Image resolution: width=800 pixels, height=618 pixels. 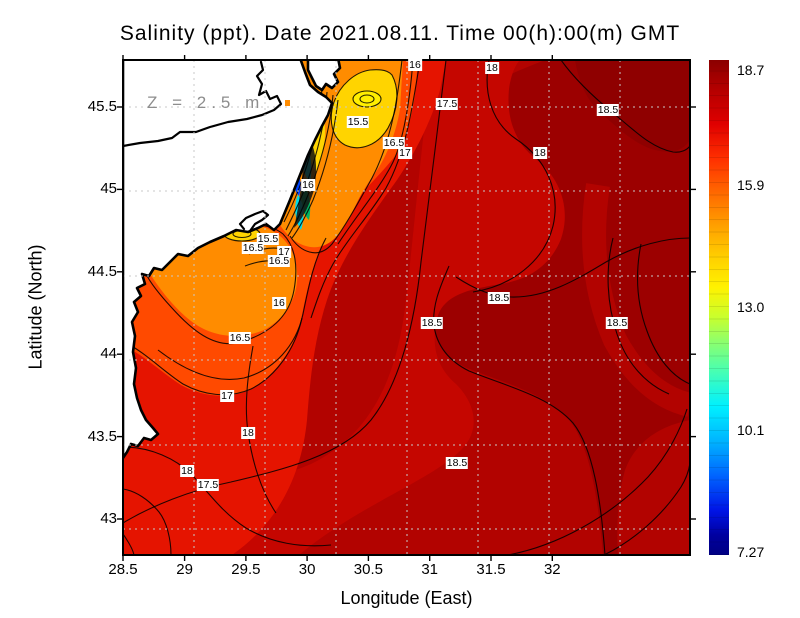 What do you see at coordinates (751, 70) in the screenshot?
I see `colorbar-tick-label: 18.7` at bounding box center [751, 70].